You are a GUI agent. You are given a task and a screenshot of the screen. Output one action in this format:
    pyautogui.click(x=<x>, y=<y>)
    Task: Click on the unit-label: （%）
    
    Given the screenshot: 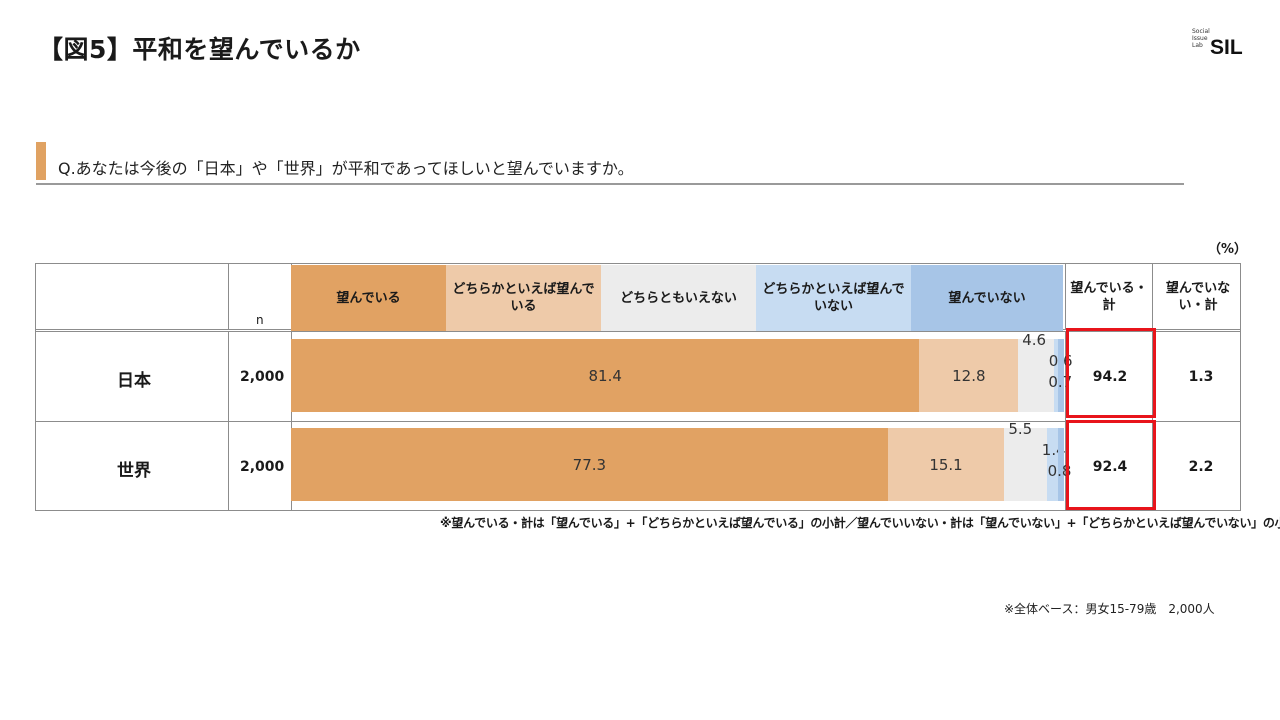 What is the action you would take?
    pyautogui.click(x=1228, y=249)
    